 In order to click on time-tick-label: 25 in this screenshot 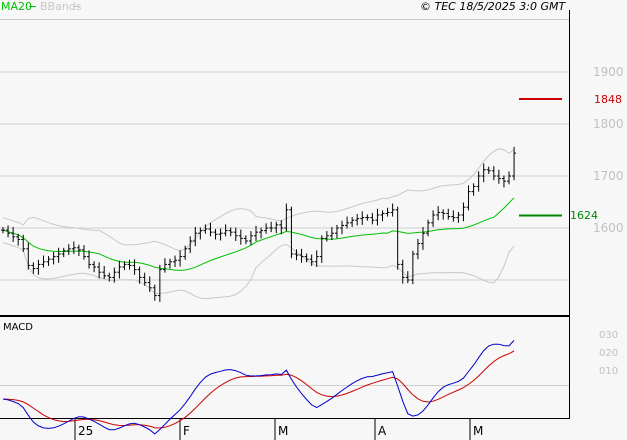, I will do `click(86, 431)`.